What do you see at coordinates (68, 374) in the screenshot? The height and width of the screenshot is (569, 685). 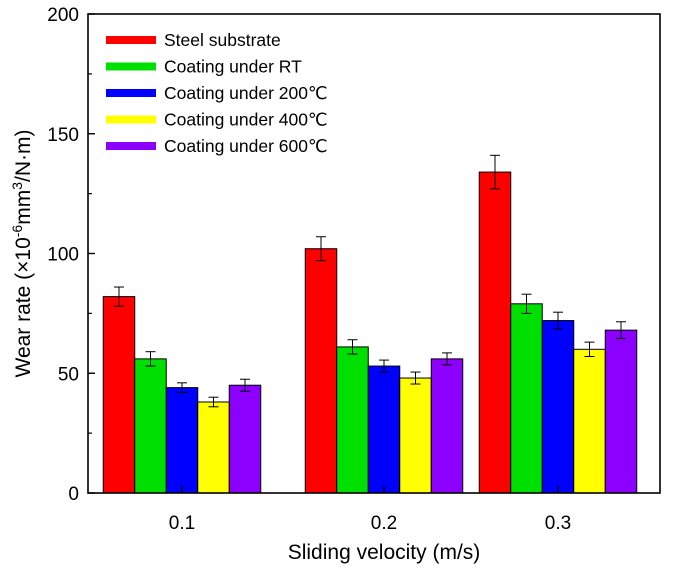 I see `y-tick-label: 50` at bounding box center [68, 374].